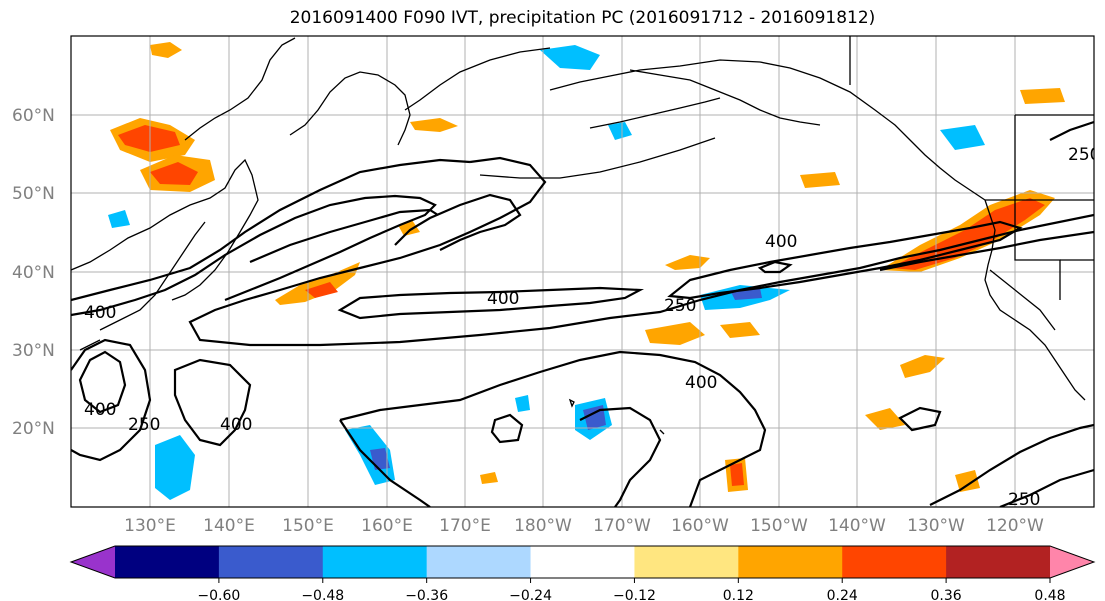  I want to click on lon-label: 140°E, so click(229, 526).